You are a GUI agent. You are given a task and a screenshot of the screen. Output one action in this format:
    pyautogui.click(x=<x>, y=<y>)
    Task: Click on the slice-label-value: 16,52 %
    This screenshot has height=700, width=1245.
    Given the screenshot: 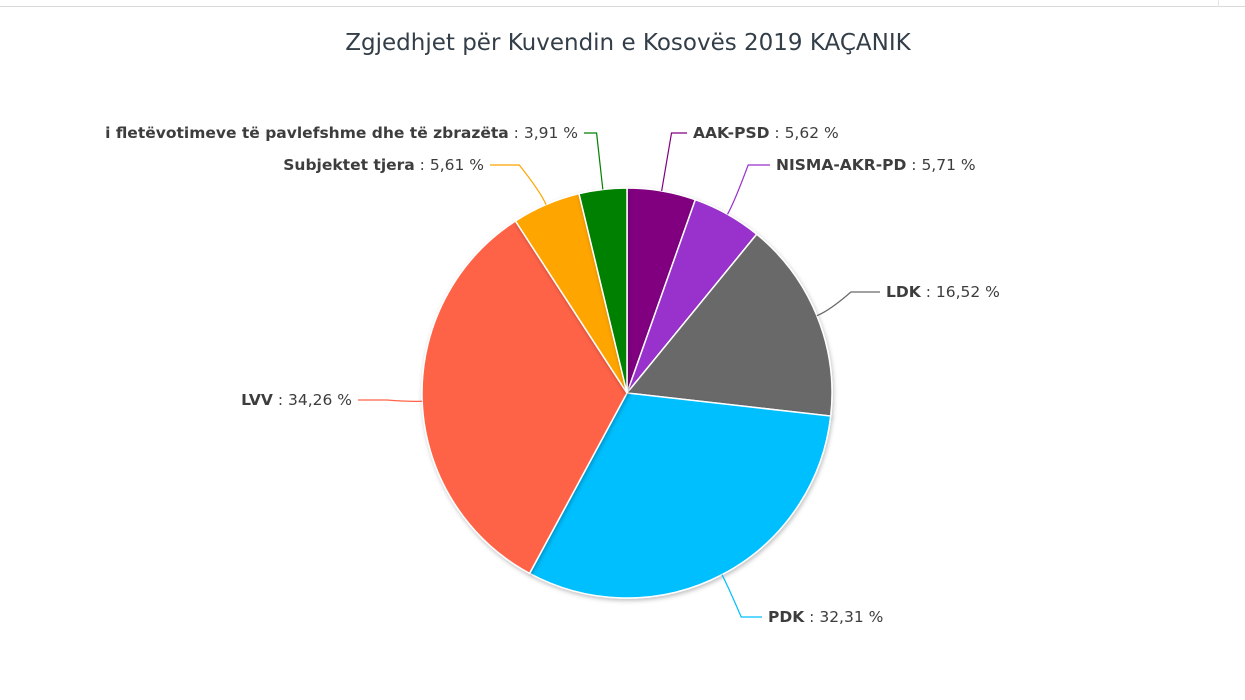 What is the action you would take?
    pyautogui.click(x=968, y=292)
    